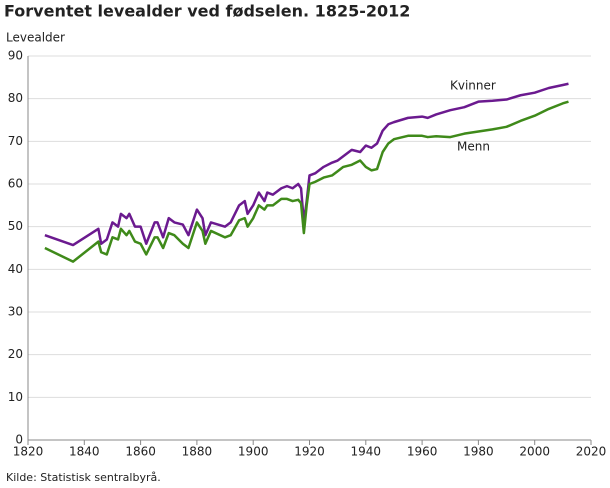 The height and width of the screenshot is (488, 610). I want to click on series-label: Kvinner, so click(473, 86).